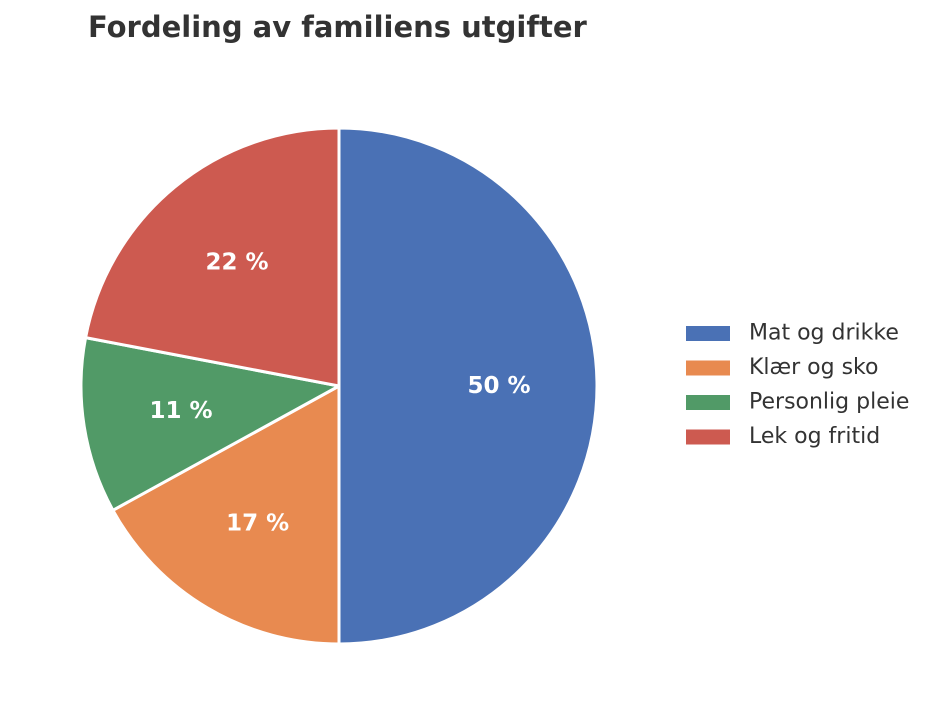 The height and width of the screenshot is (726, 938). I want to click on slice-label-mat-og-drikke: 50 %, so click(498, 386).